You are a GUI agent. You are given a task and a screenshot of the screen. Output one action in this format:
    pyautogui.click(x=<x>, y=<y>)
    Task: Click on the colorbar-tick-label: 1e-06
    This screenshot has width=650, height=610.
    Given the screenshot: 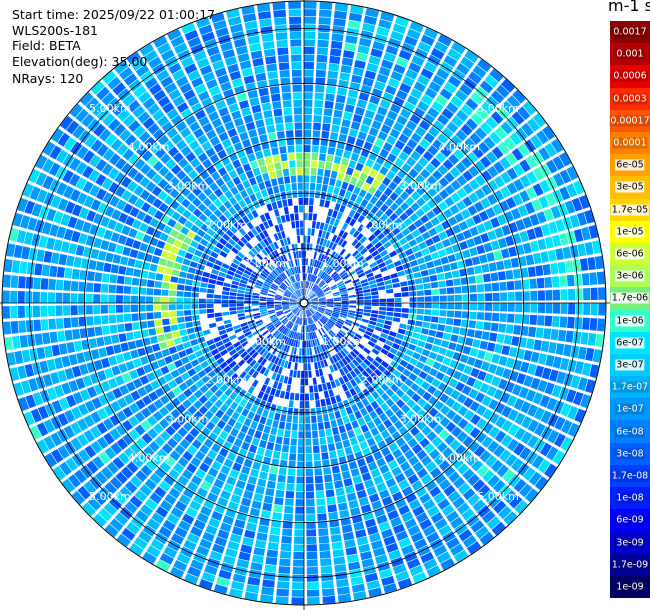 What is the action you would take?
    pyautogui.click(x=630, y=321)
    